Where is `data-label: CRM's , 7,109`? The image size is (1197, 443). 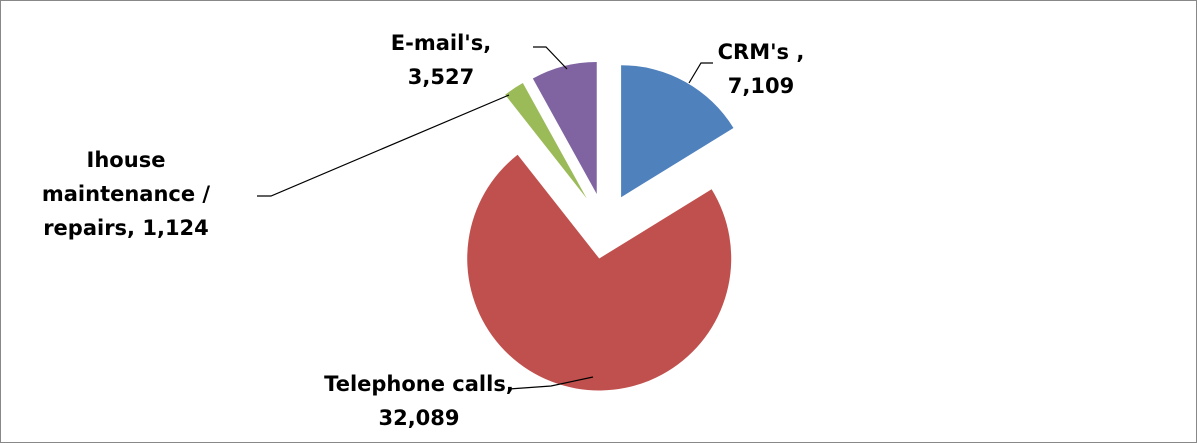
data-label: CRM's , 7,109 is located at coordinates (761, 69).